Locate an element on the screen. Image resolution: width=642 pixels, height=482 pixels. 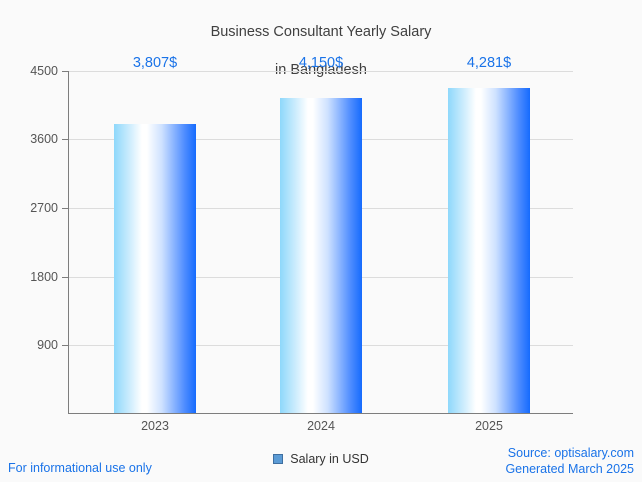
x-tick-label-2024: 2024 is located at coordinates (321, 426).